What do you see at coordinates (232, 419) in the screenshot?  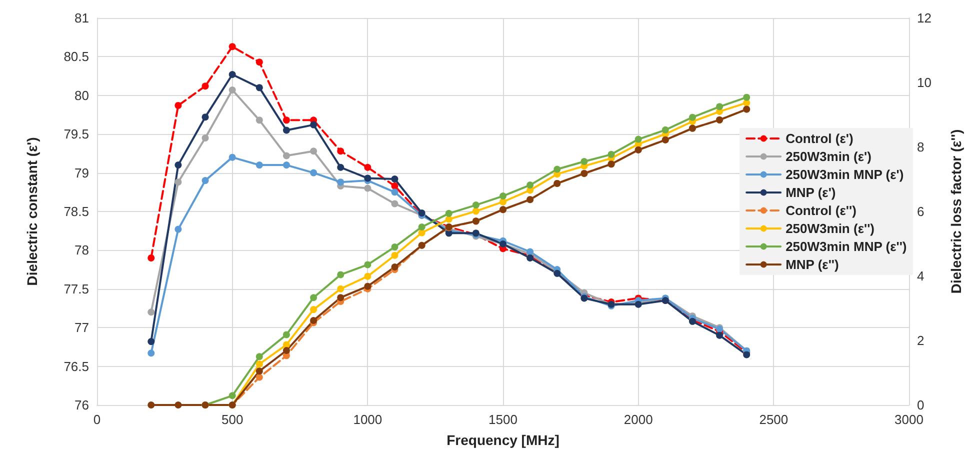 I see `x-tick-label: 500` at bounding box center [232, 419].